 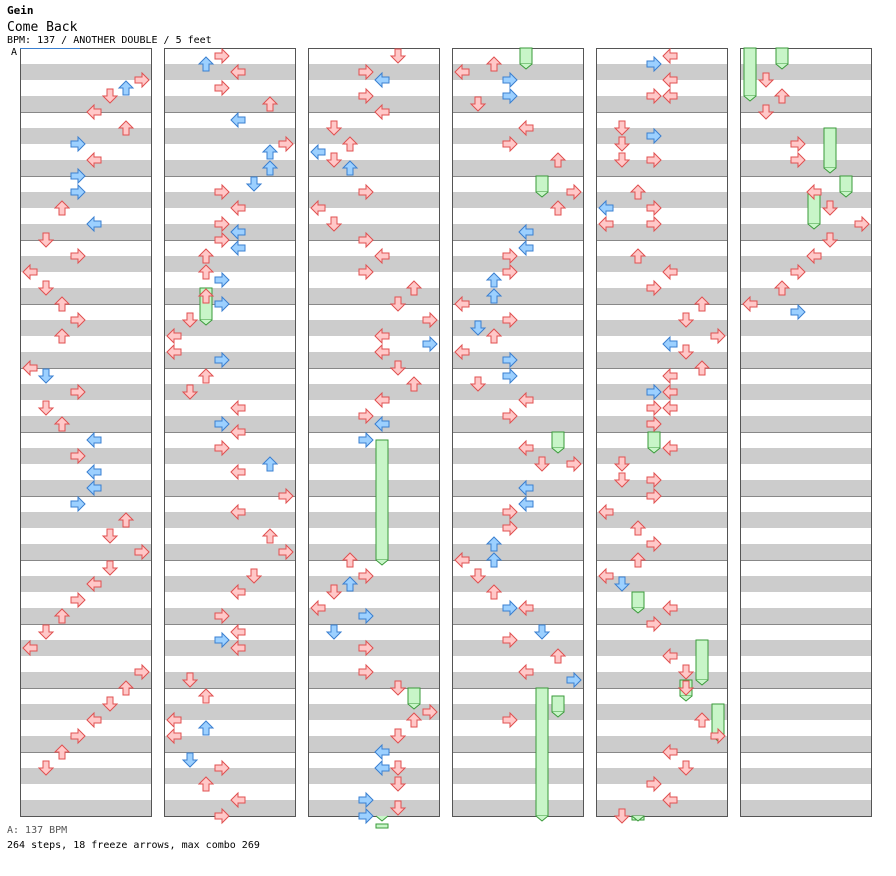 What do you see at coordinates (14, 52) in the screenshot?
I see `bpm-marker: A` at bounding box center [14, 52].